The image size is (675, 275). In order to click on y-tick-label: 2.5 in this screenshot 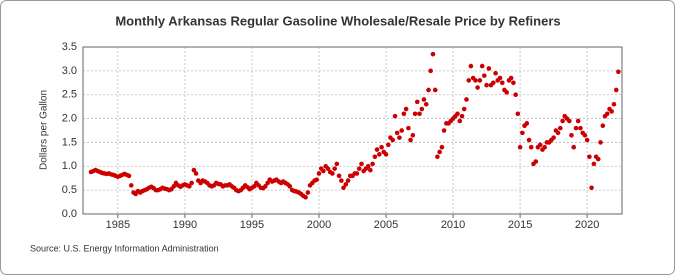, I will do `click(69, 95)`.